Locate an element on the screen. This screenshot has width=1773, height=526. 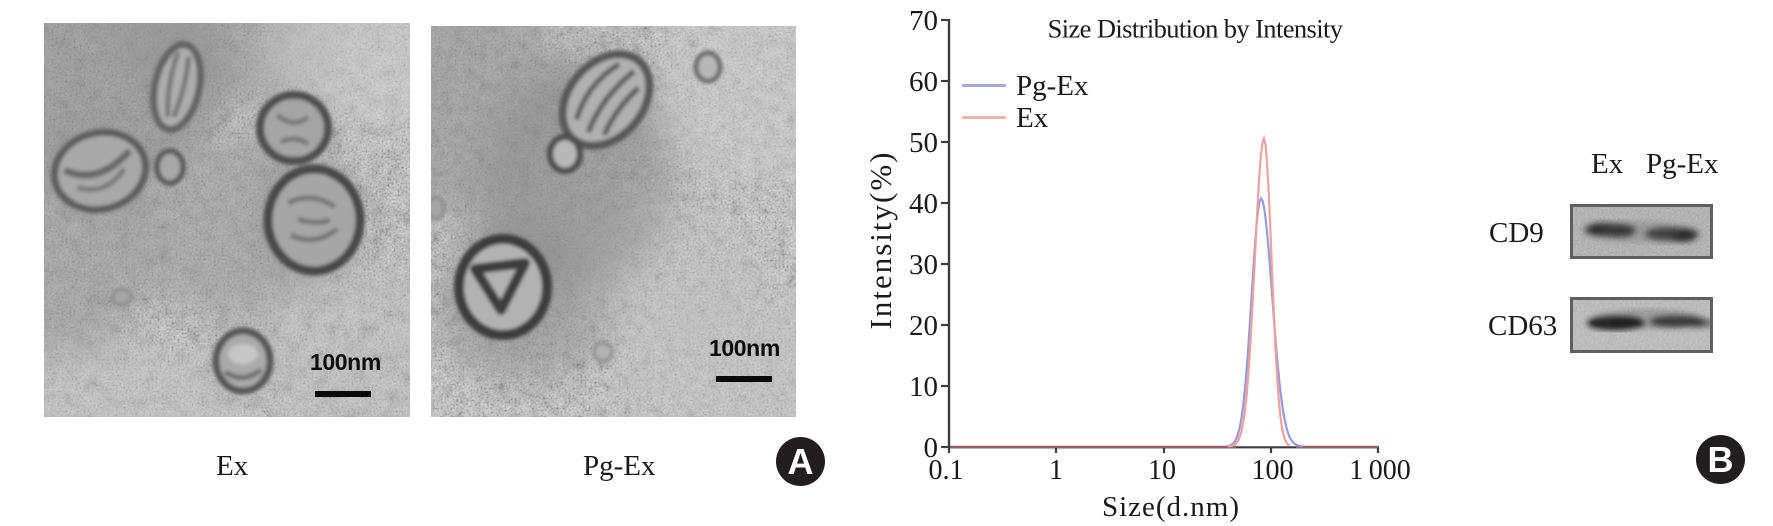
svg-text: 40 is located at coordinates (923, 204).